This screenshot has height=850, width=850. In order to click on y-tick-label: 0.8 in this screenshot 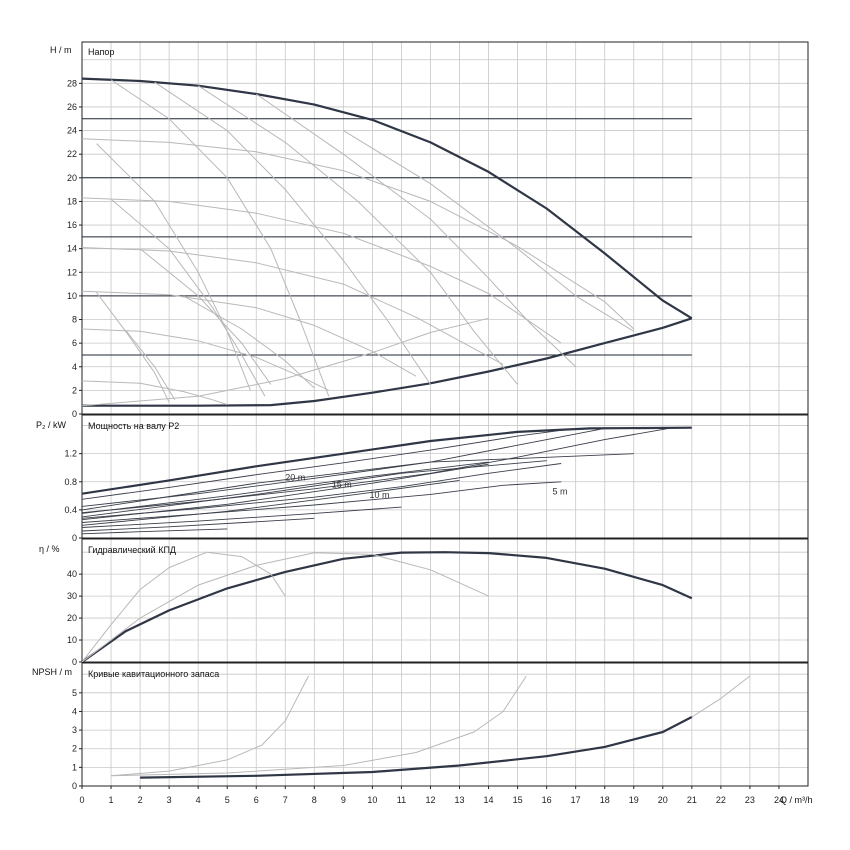, I will do `click(70, 482)`.